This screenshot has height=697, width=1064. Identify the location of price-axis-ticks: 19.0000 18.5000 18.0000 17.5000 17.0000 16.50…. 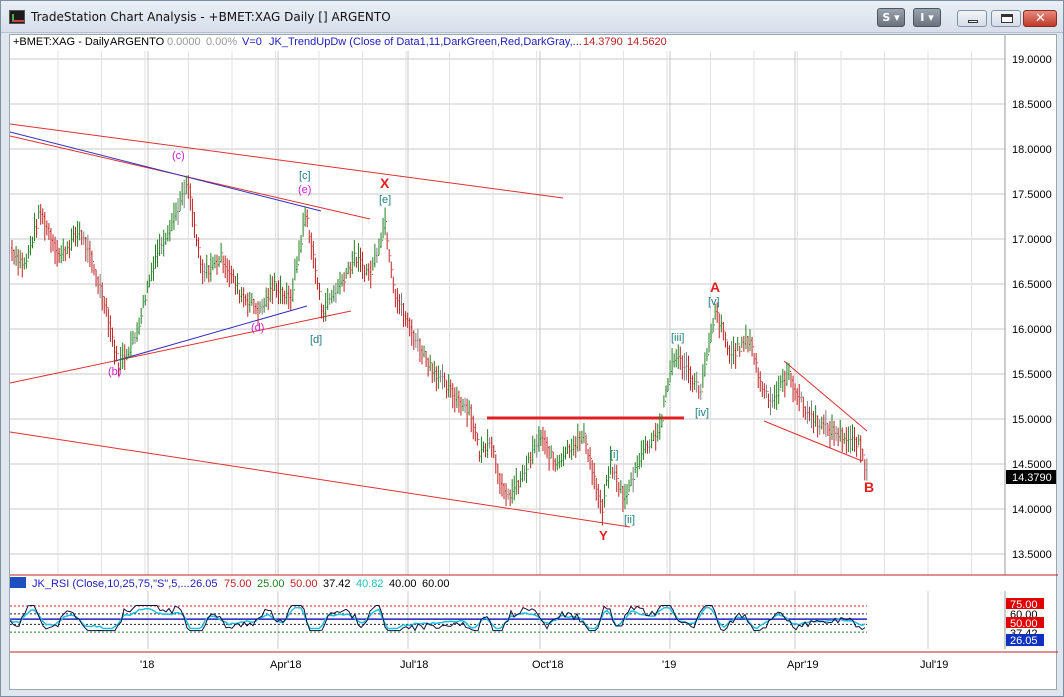
(1032, 307).